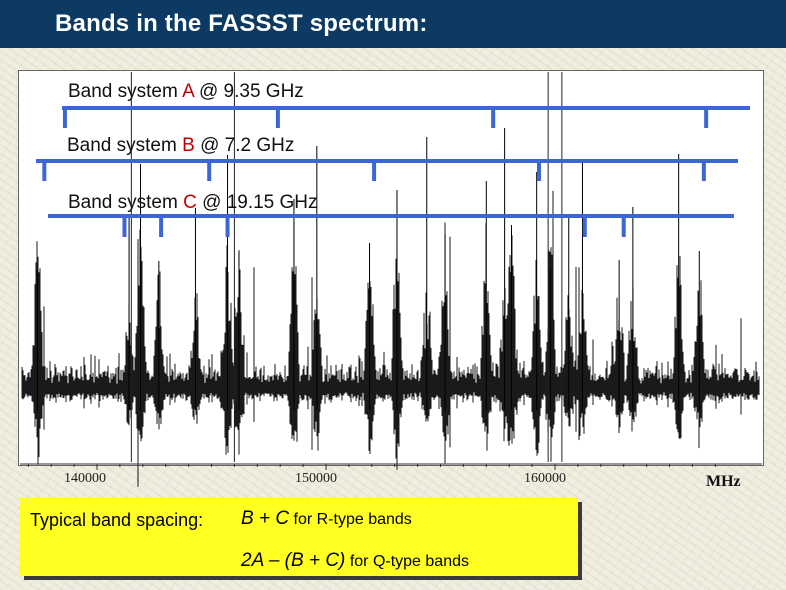 This screenshot has width=786, height=590. Describe the element at coordinates (391, 466) in the screenshot. I see `x-axis` at that location.